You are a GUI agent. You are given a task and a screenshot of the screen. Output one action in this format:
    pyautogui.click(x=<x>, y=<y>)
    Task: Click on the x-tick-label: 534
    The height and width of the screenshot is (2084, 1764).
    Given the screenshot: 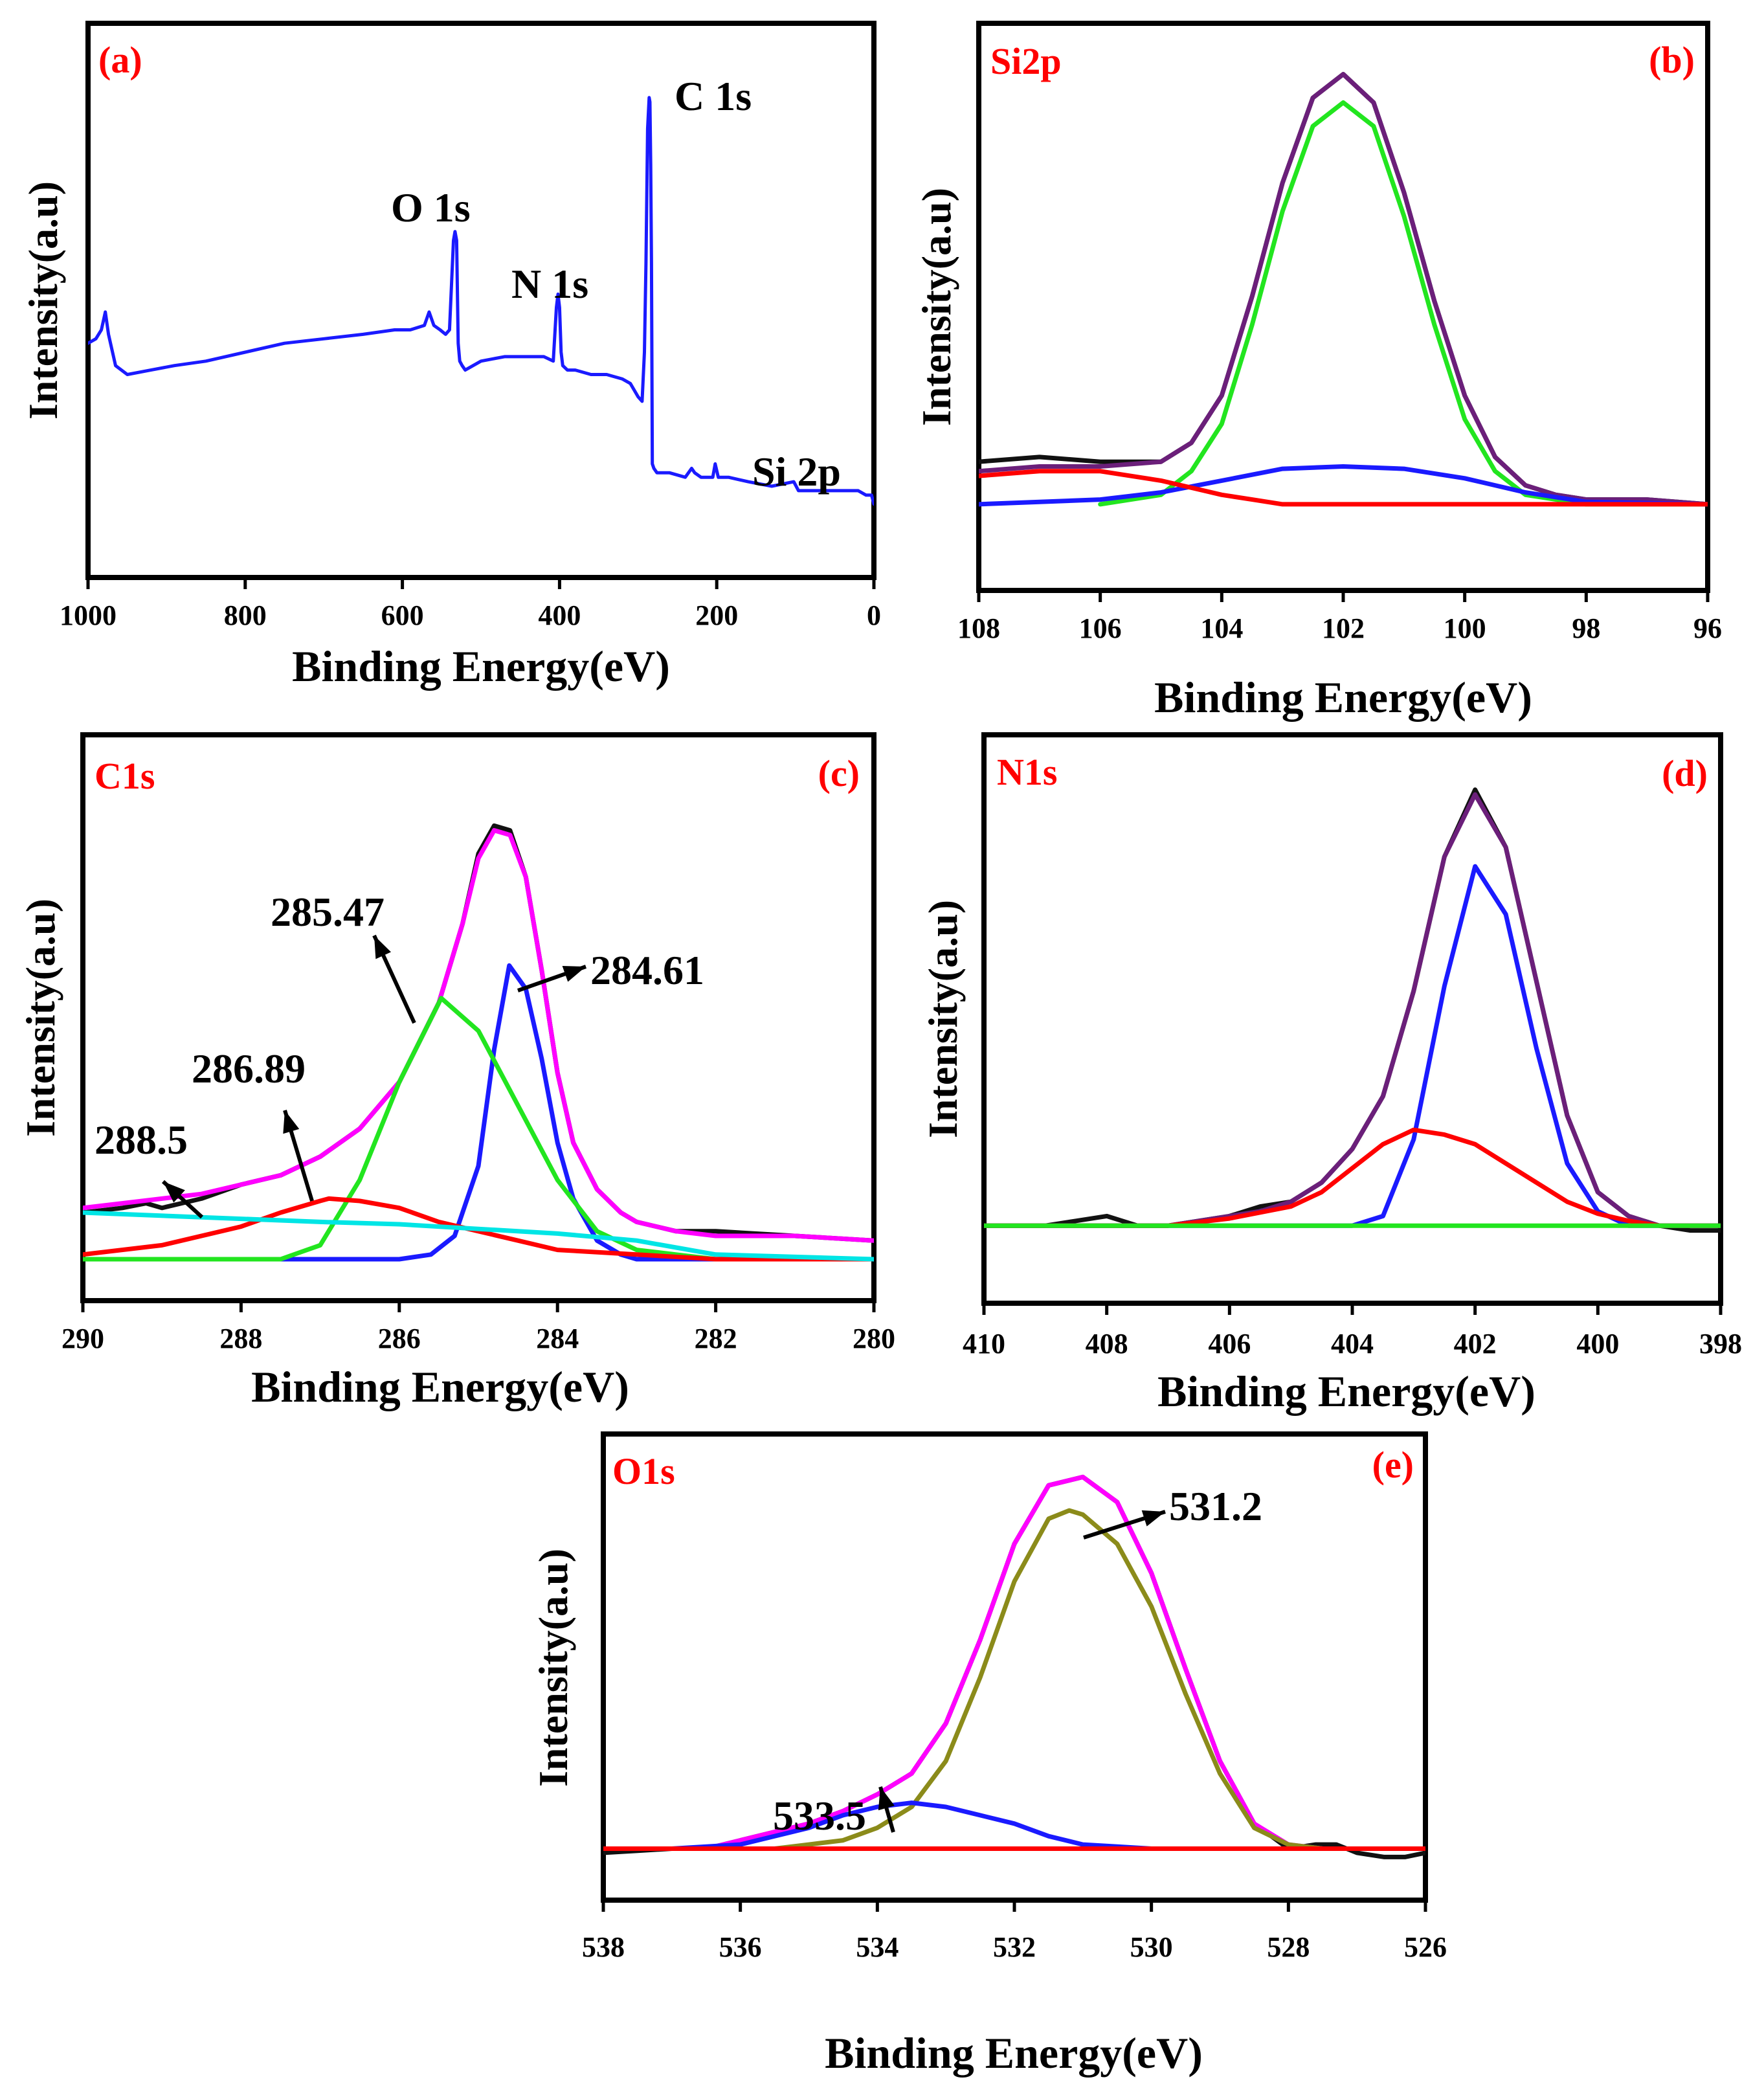 What is the action you would take?
    pyautogui.click(x=878, y=1947)
    